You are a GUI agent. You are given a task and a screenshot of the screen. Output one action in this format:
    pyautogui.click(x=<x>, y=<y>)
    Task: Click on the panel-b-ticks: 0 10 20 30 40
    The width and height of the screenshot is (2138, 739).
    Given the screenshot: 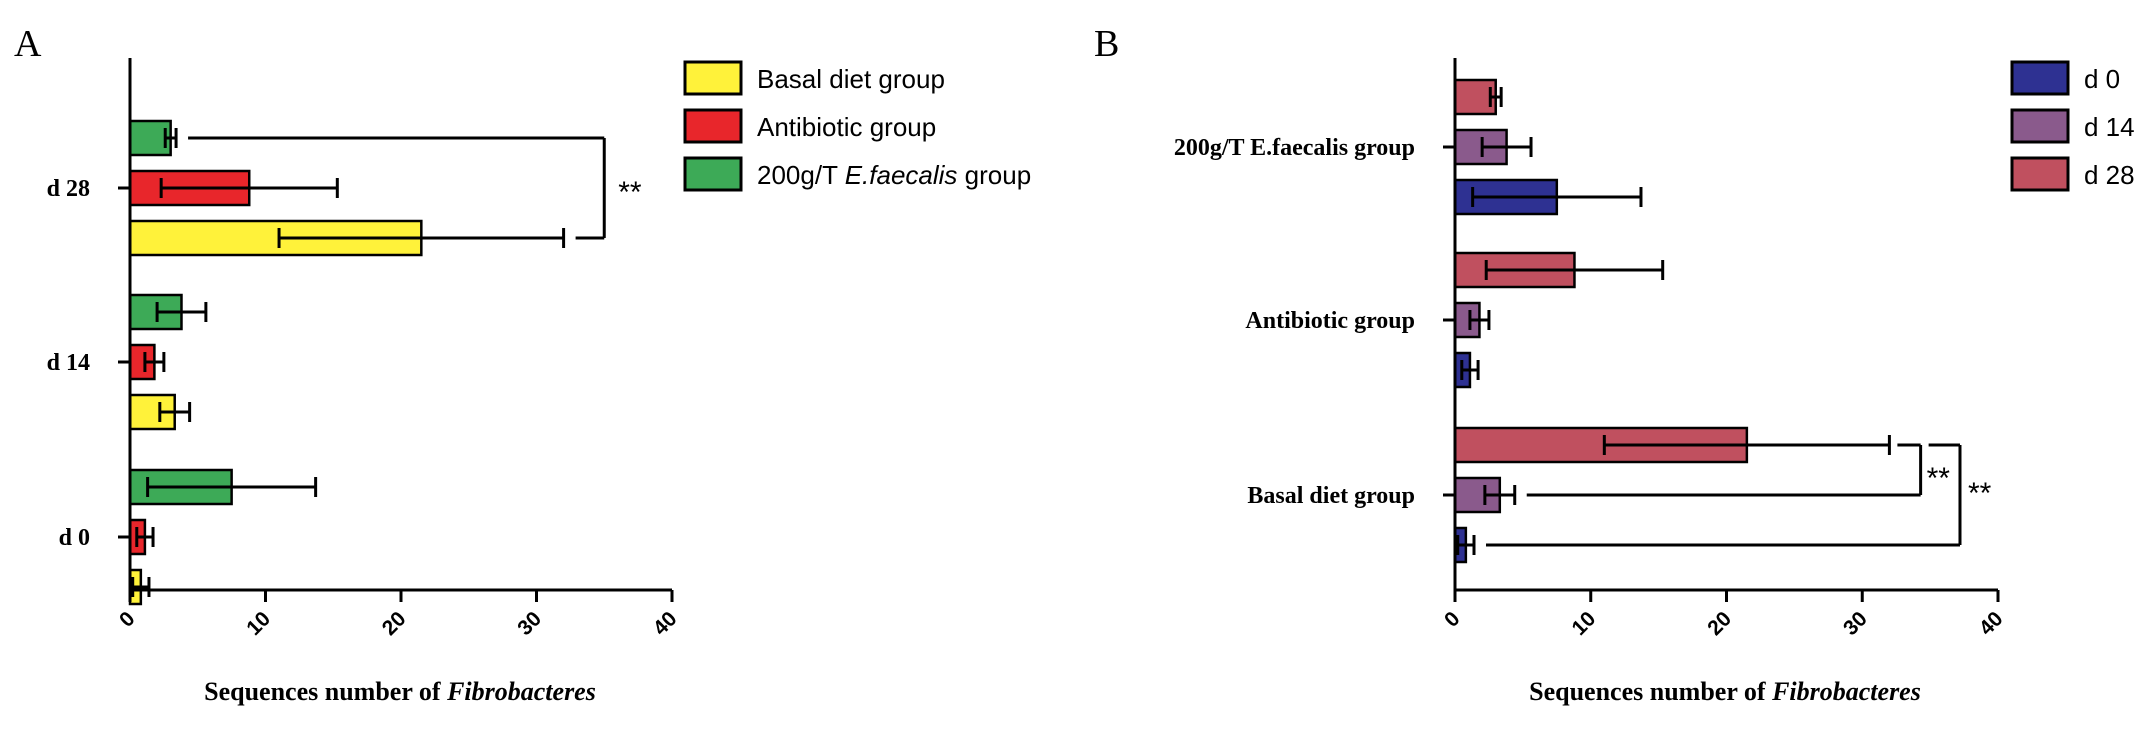 What is the action you would take?
    pyautogui.click(x=1724, y=615)
    